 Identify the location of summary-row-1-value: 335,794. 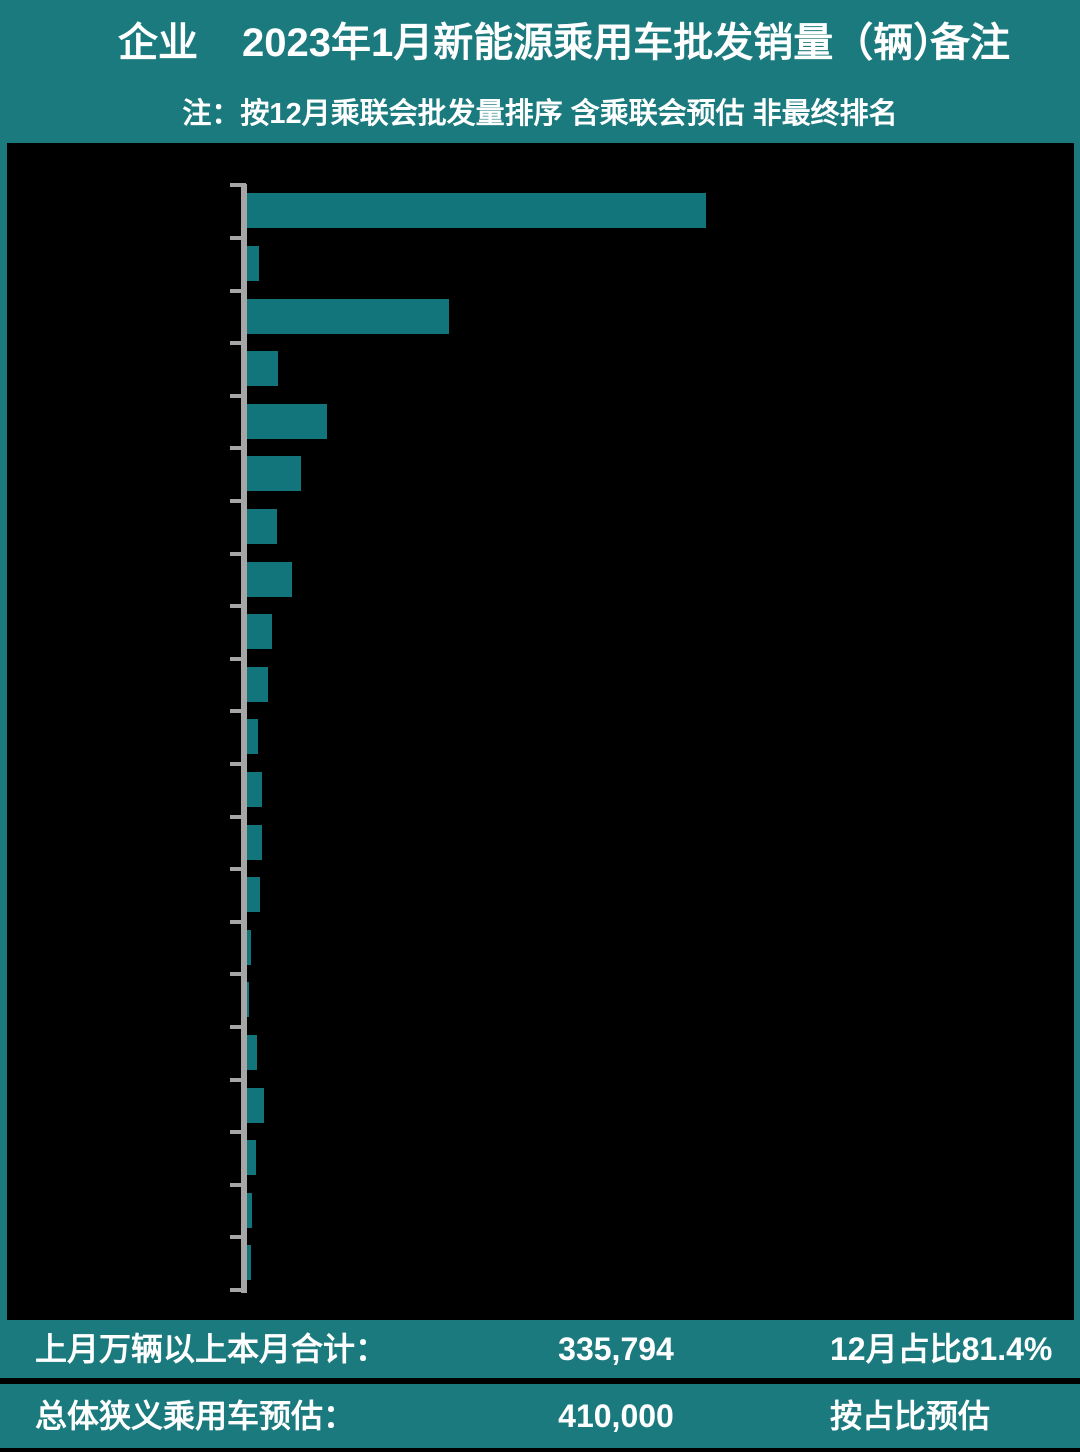
(616, 1349).